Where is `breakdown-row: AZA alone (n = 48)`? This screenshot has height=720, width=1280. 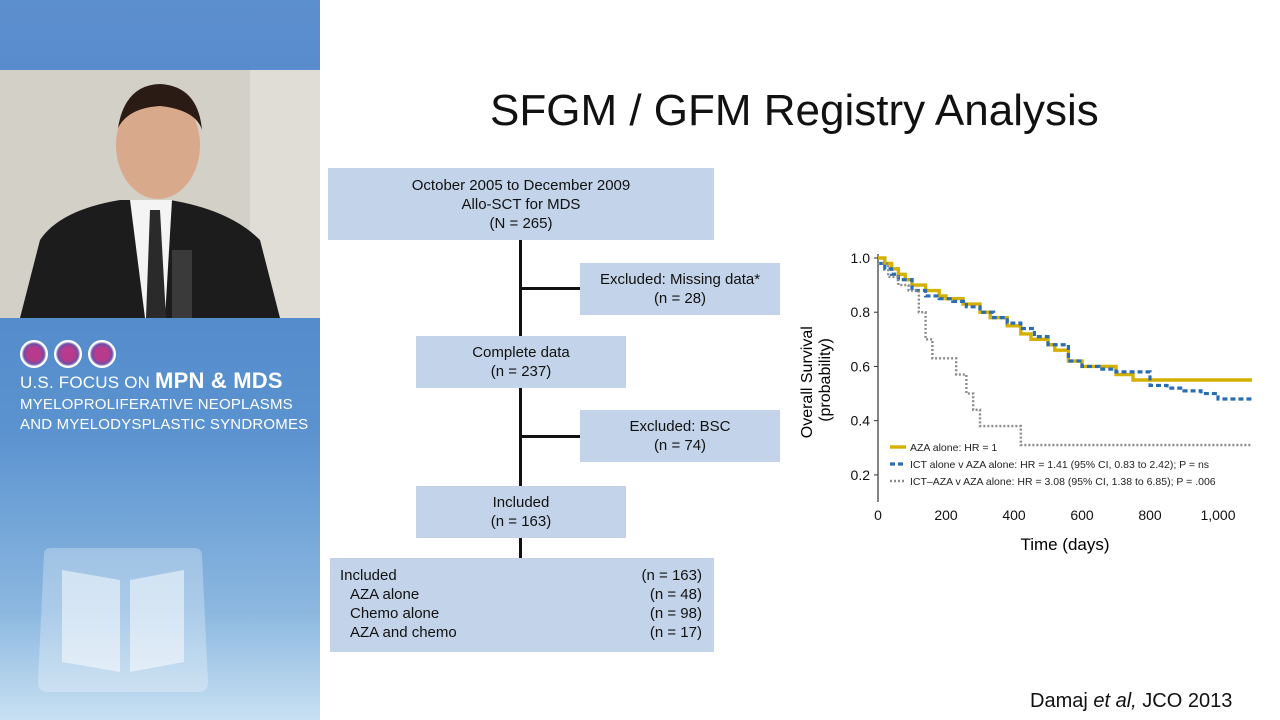 breakdown-row: AZA alone (n = 48) is located at coordinates (521, 594).